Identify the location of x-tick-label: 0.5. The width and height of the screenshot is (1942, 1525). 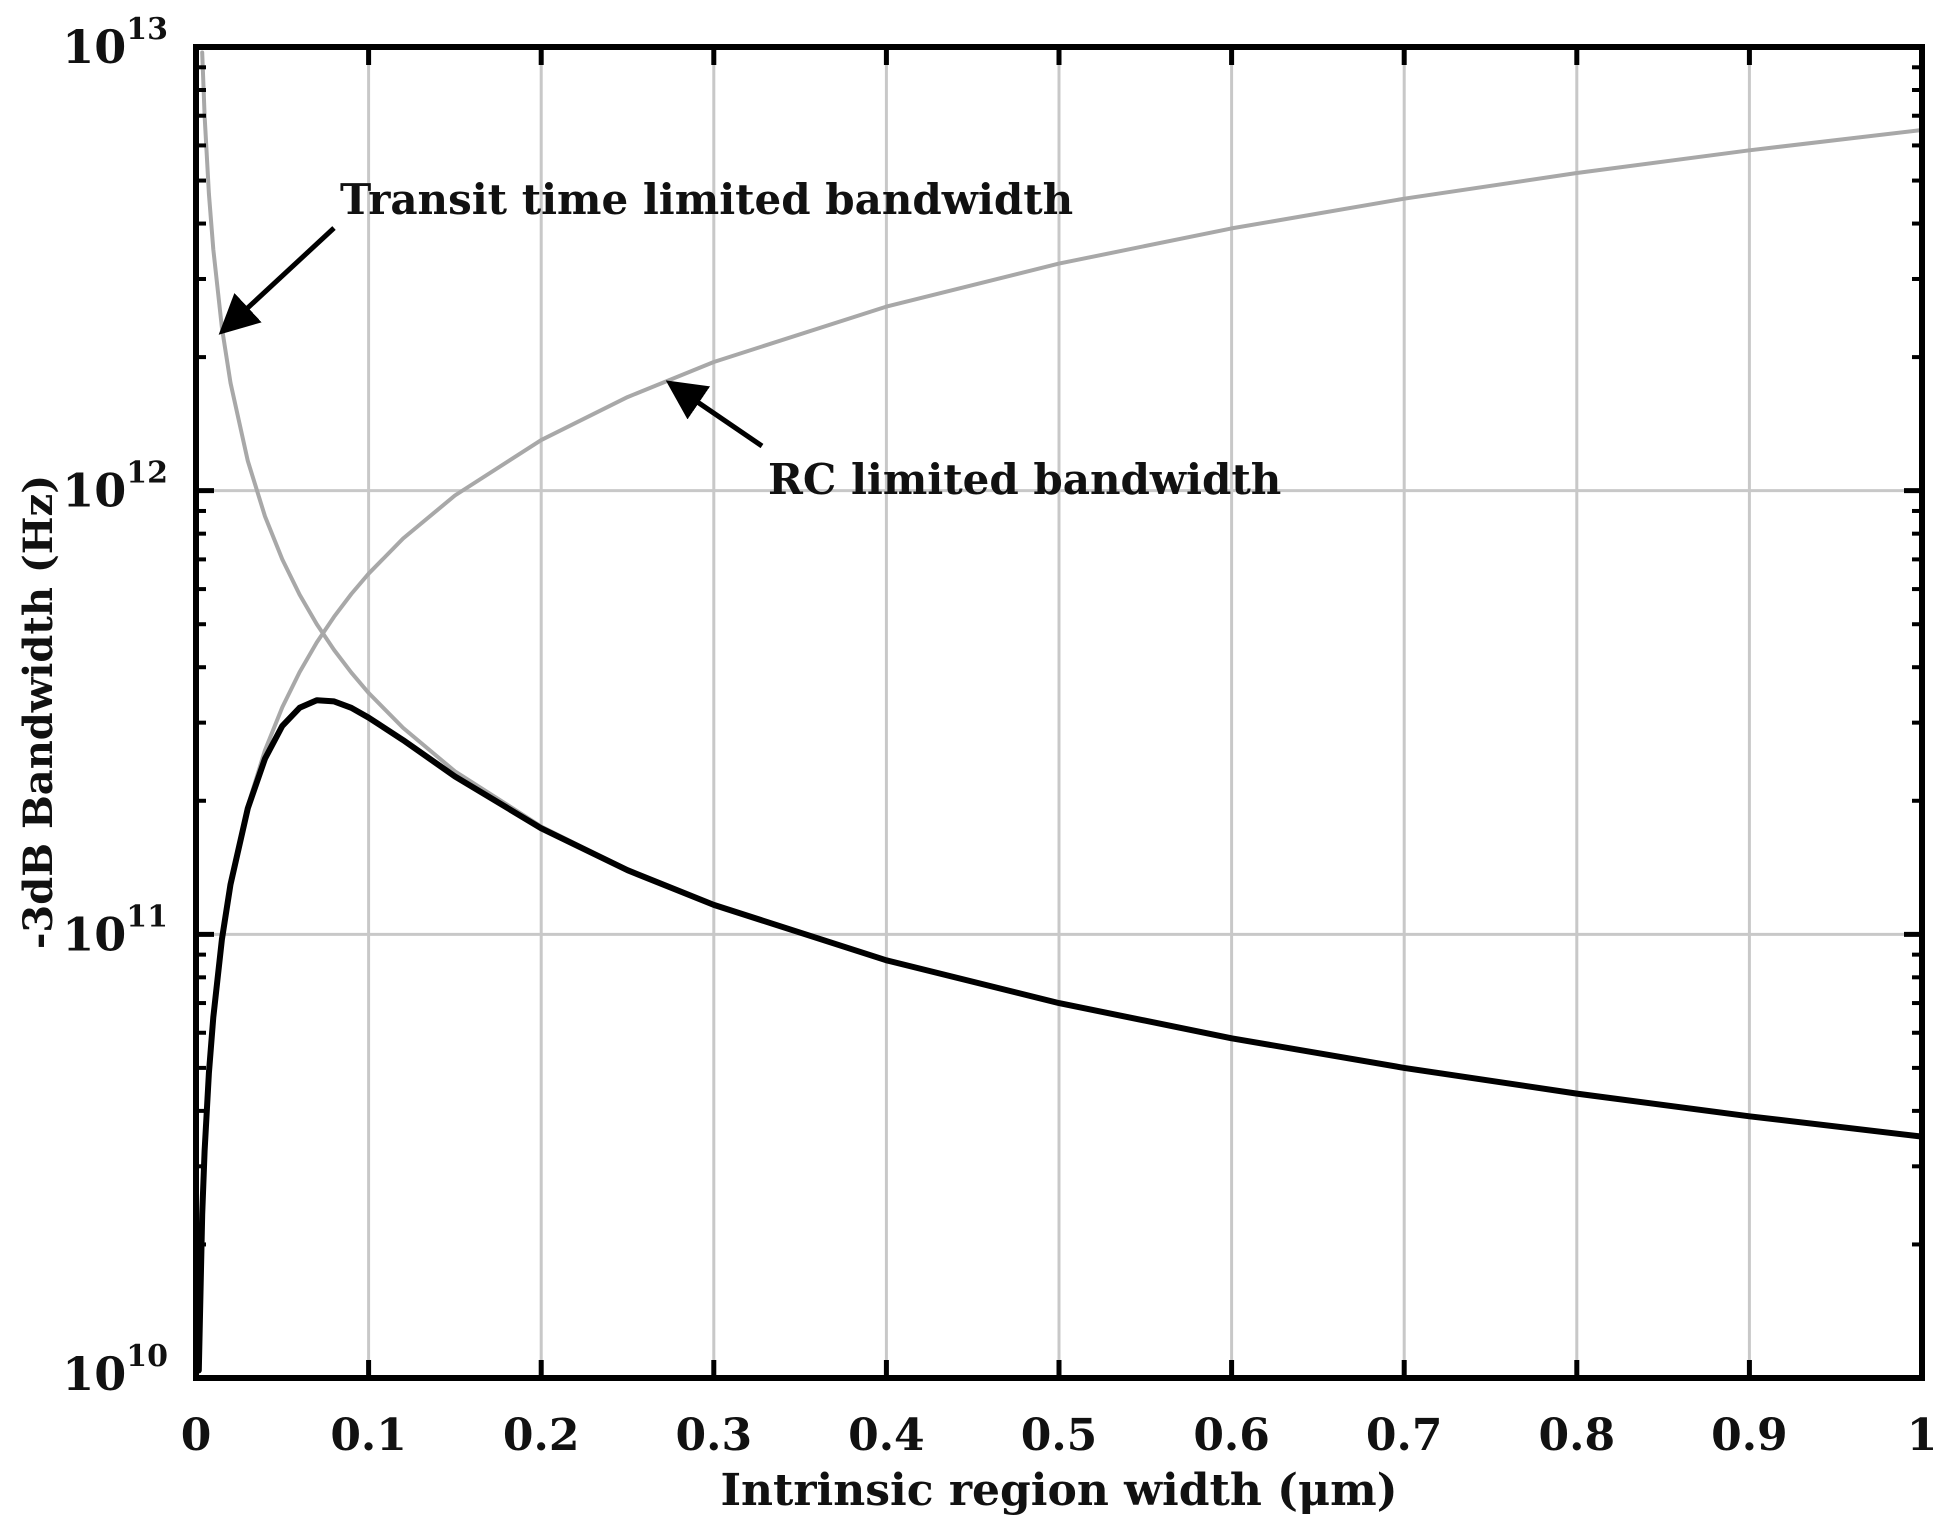
(1059, 1435).